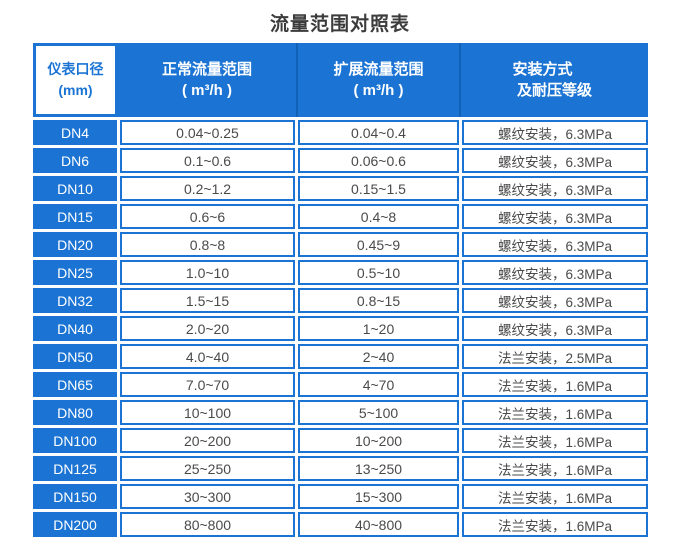  Describe the element at coordinates (339, 24) in the screenshot. I see `page-title: 流量范围对照表` at that location.